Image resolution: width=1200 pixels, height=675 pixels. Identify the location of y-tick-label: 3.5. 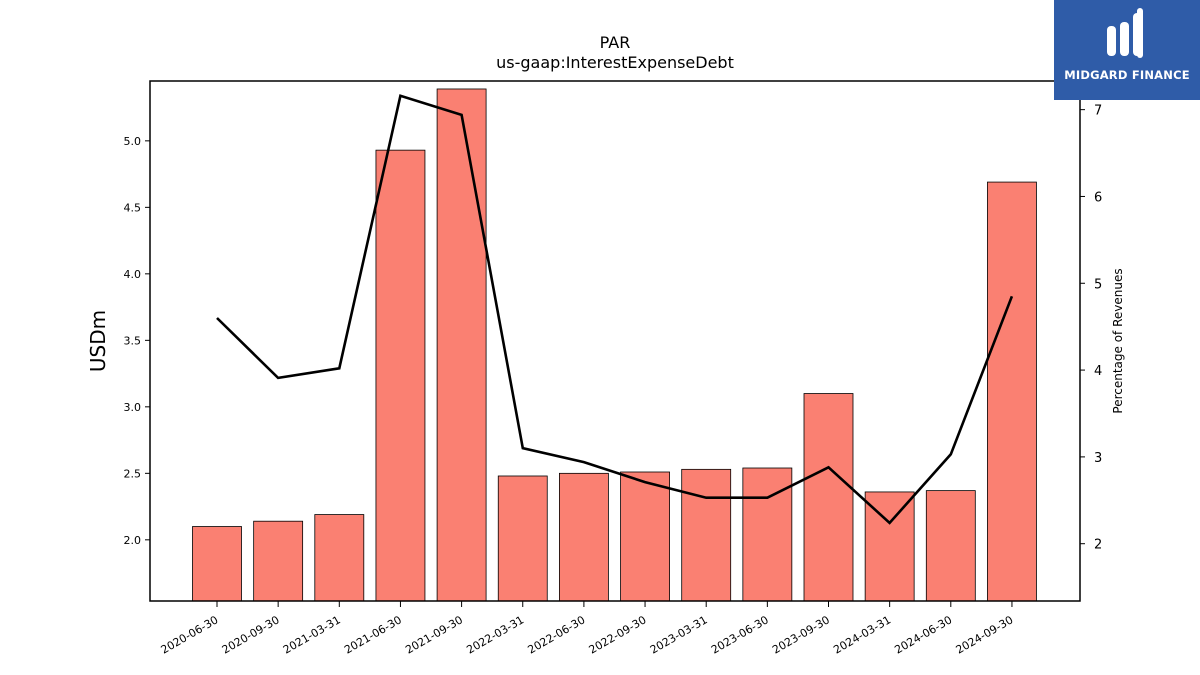
(133, 340).